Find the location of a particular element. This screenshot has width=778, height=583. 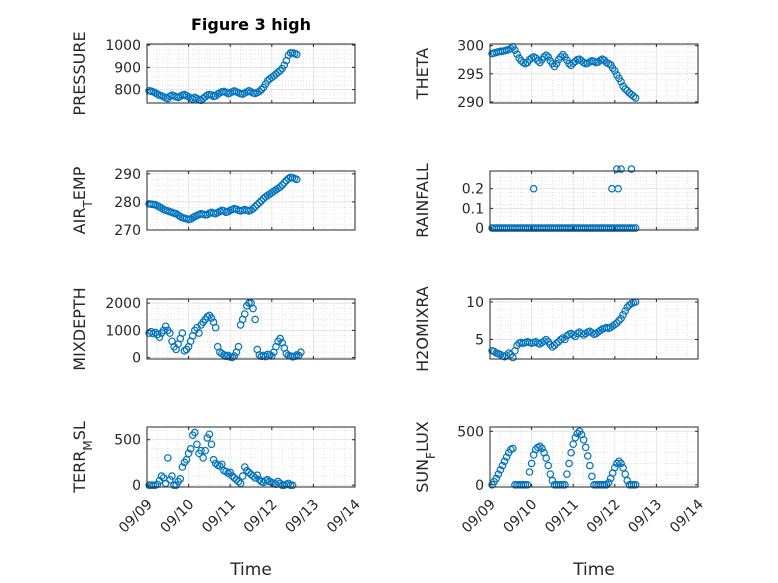

y-axis-label: H2OMIXRA is located at coordinates (422, 329).